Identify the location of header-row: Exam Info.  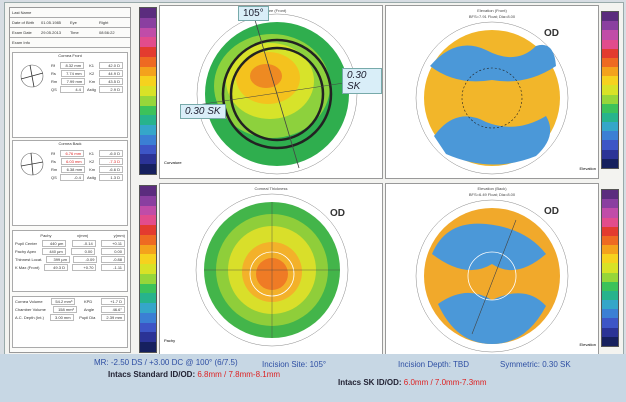
(70, 43).